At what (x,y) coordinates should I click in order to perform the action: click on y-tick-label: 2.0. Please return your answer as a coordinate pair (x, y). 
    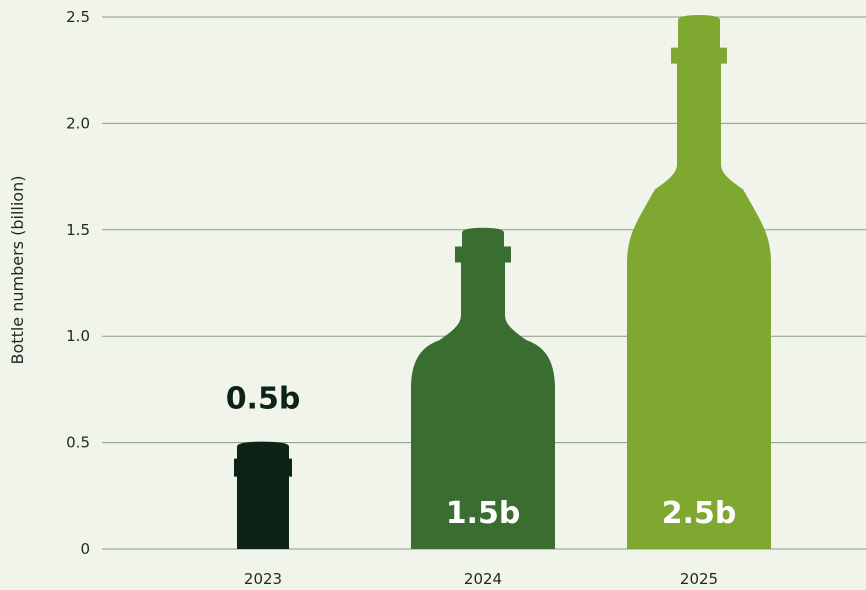
    Looking at the image, I should click on (78, 123).